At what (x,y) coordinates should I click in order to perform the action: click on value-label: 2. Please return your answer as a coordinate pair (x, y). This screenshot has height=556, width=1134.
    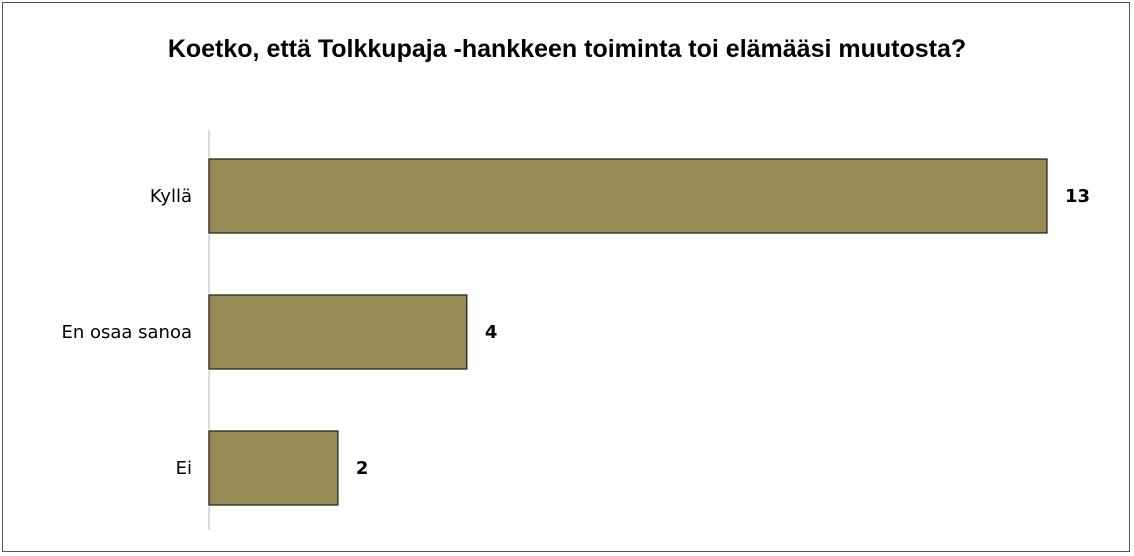
    Looking at the image, I should click on (362, 468).